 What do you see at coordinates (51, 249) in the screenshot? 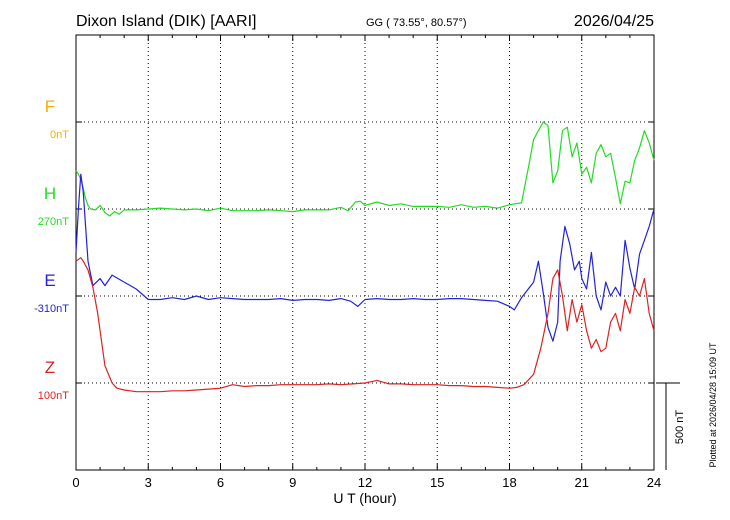
I see `series-labels: F 0nT H 270nT E -310nT Z 100nT` at bounding box center [51, 249].